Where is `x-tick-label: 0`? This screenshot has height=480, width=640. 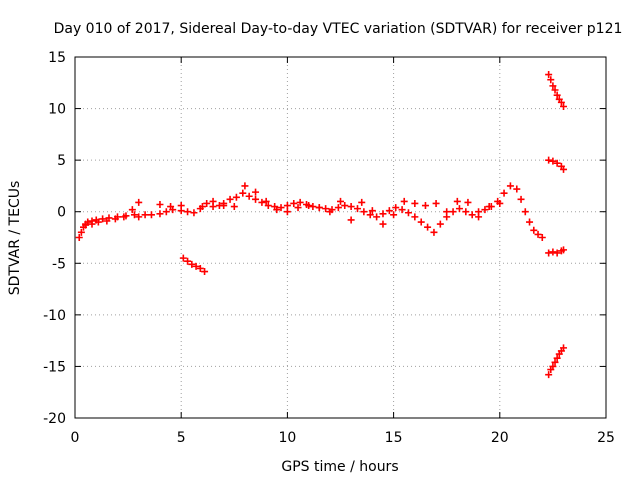 x-tick-label: 0 is located at coordinates (75, 438).